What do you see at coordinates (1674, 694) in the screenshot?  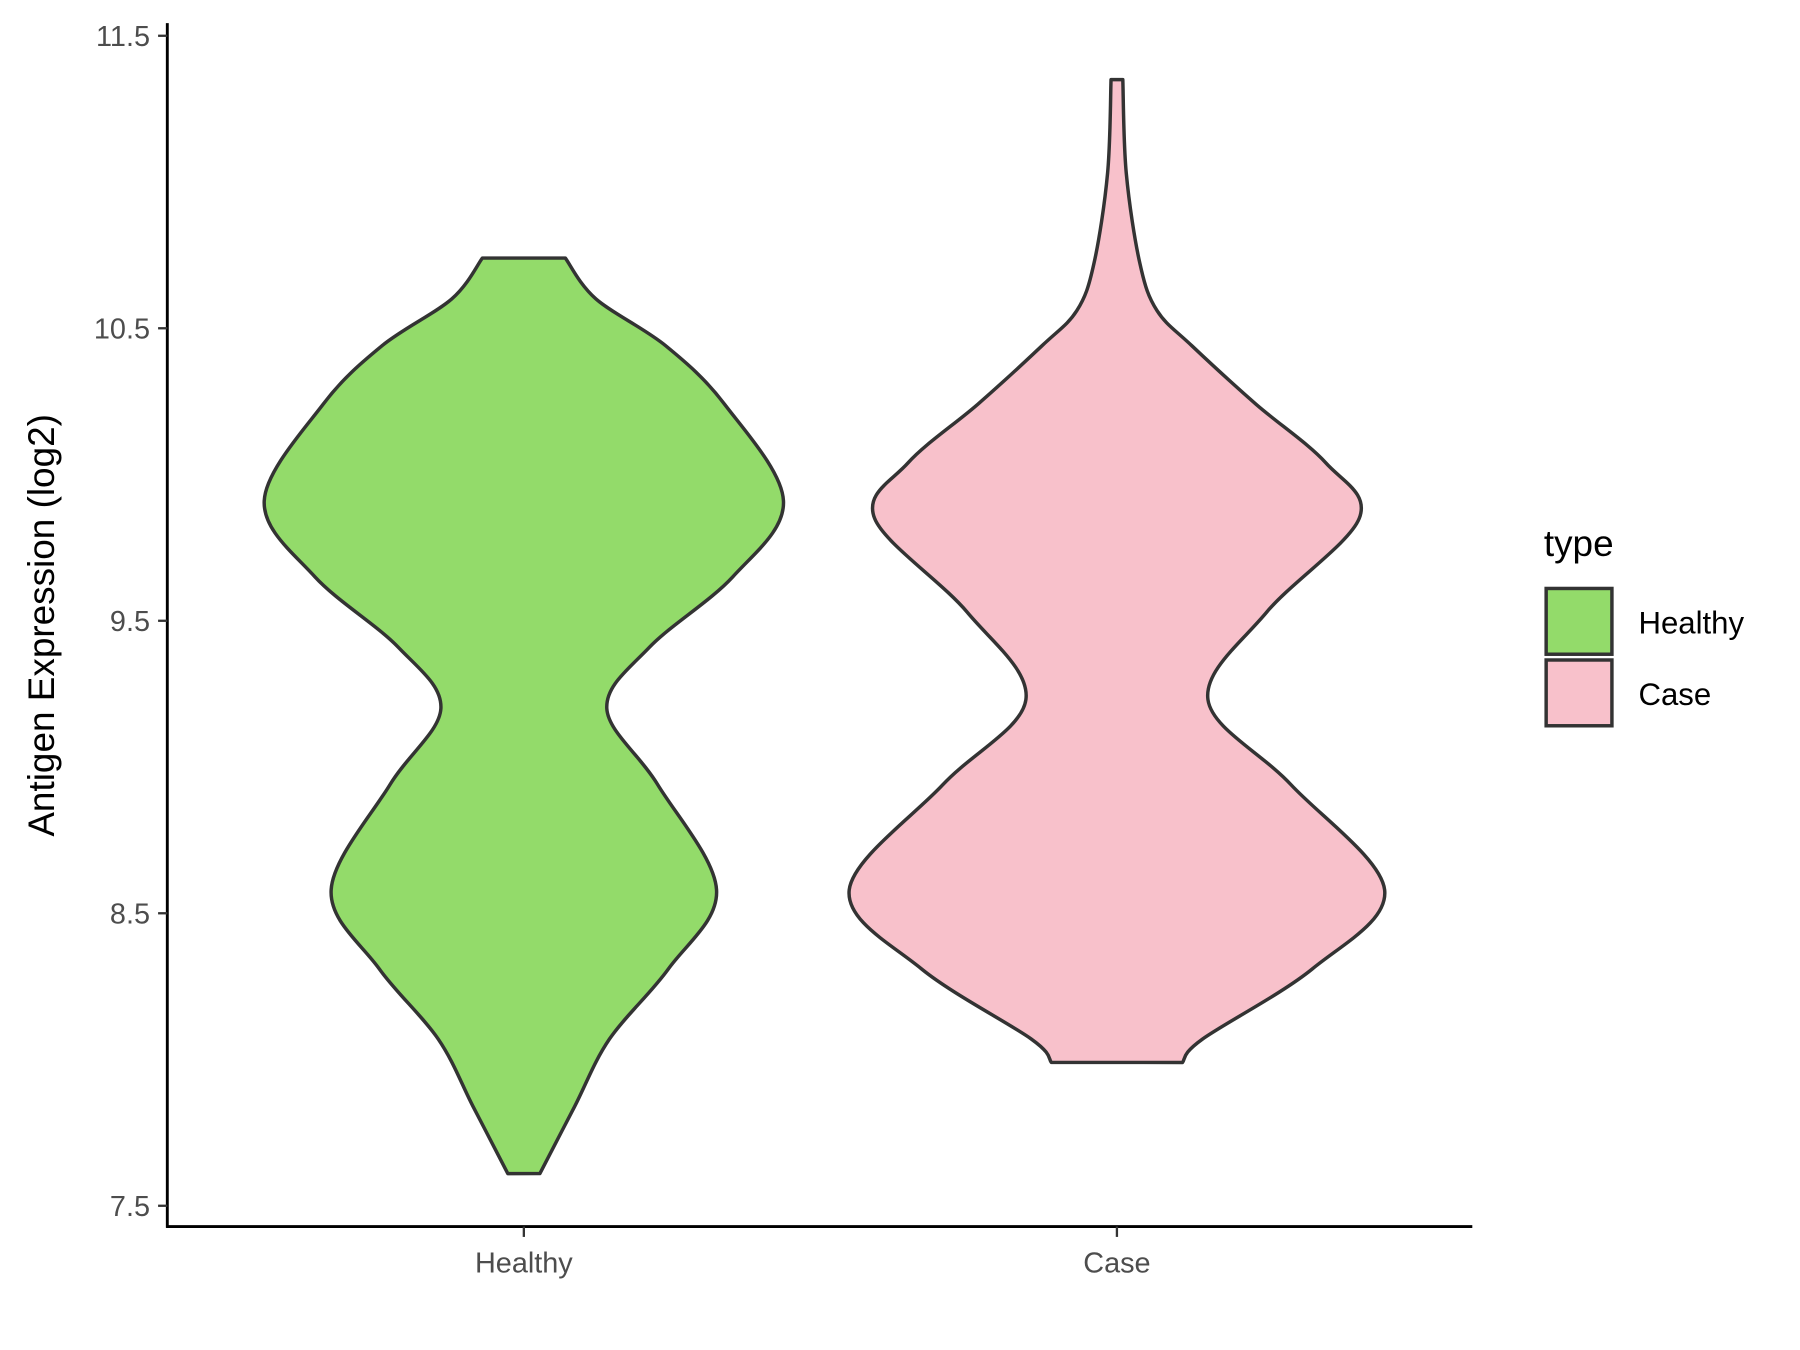 I see `legend-label: Case` at bounding box center [1674, 694].